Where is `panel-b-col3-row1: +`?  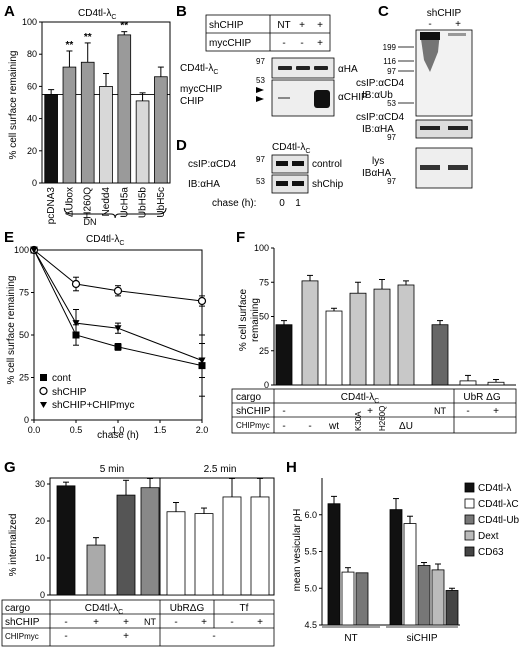 panel-b-col3-row1: + is located at coordinates (320, 25).